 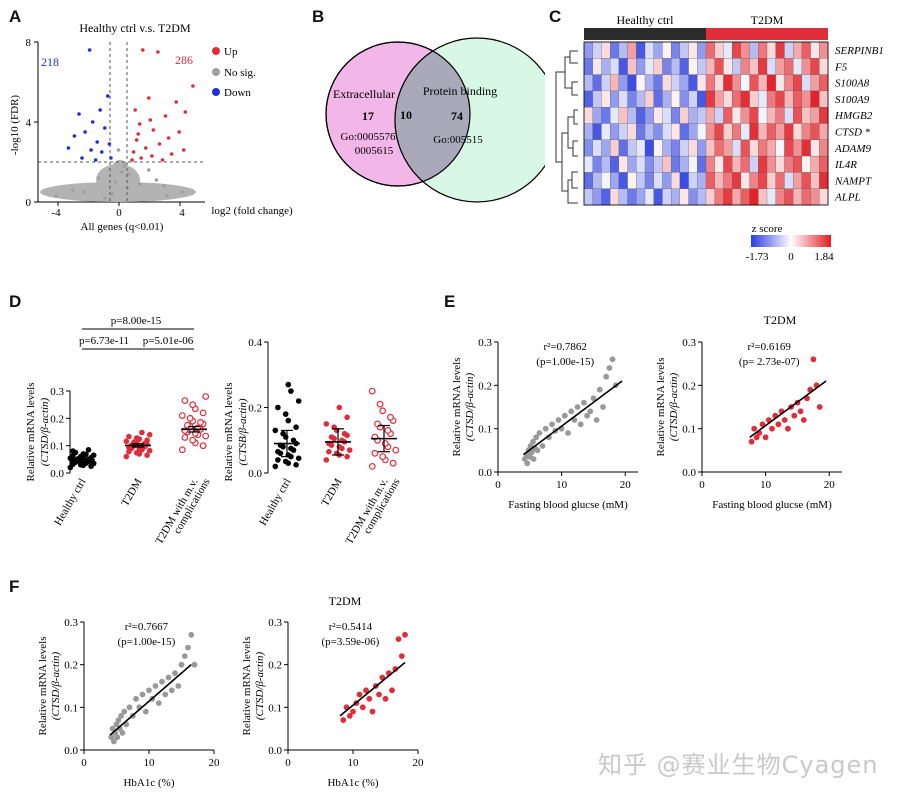 What do you see at coordinates (498, 485) in the screenshot?
I see `e-left-xtick: 0` at bounding box center [498, 485].